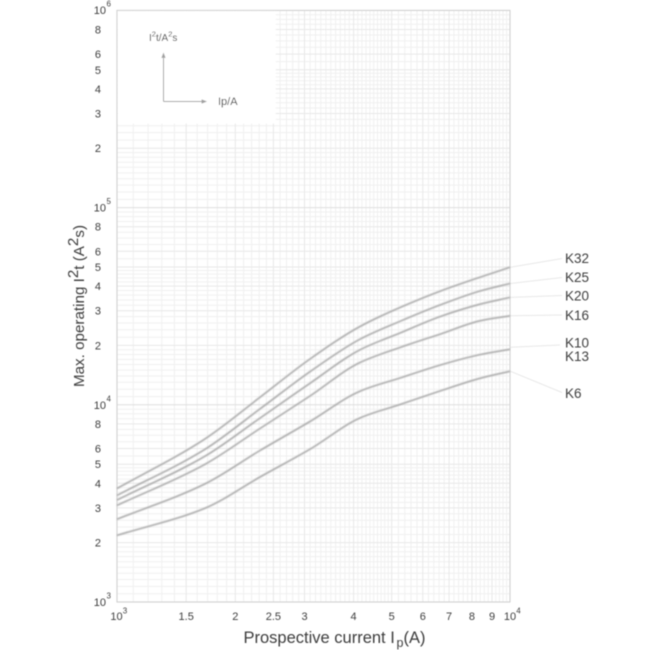 The width and height of the screenshot is (650, 650). I want to click on svg-text: K10, so click(577, 343).